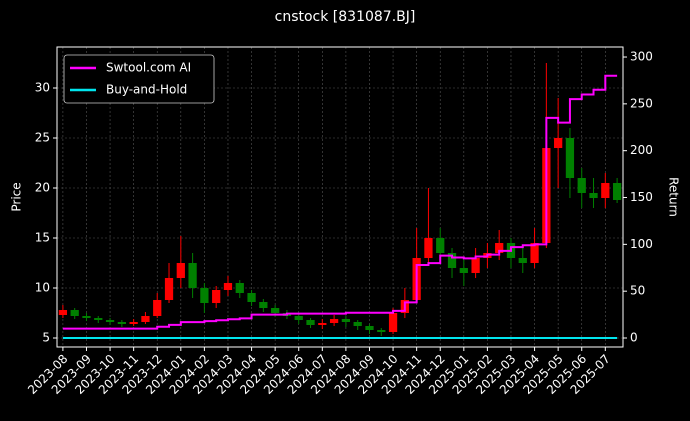 The width and height of the screenshot is (690, 421). I want to click on y-tick-label: 5, so click(46, 338).